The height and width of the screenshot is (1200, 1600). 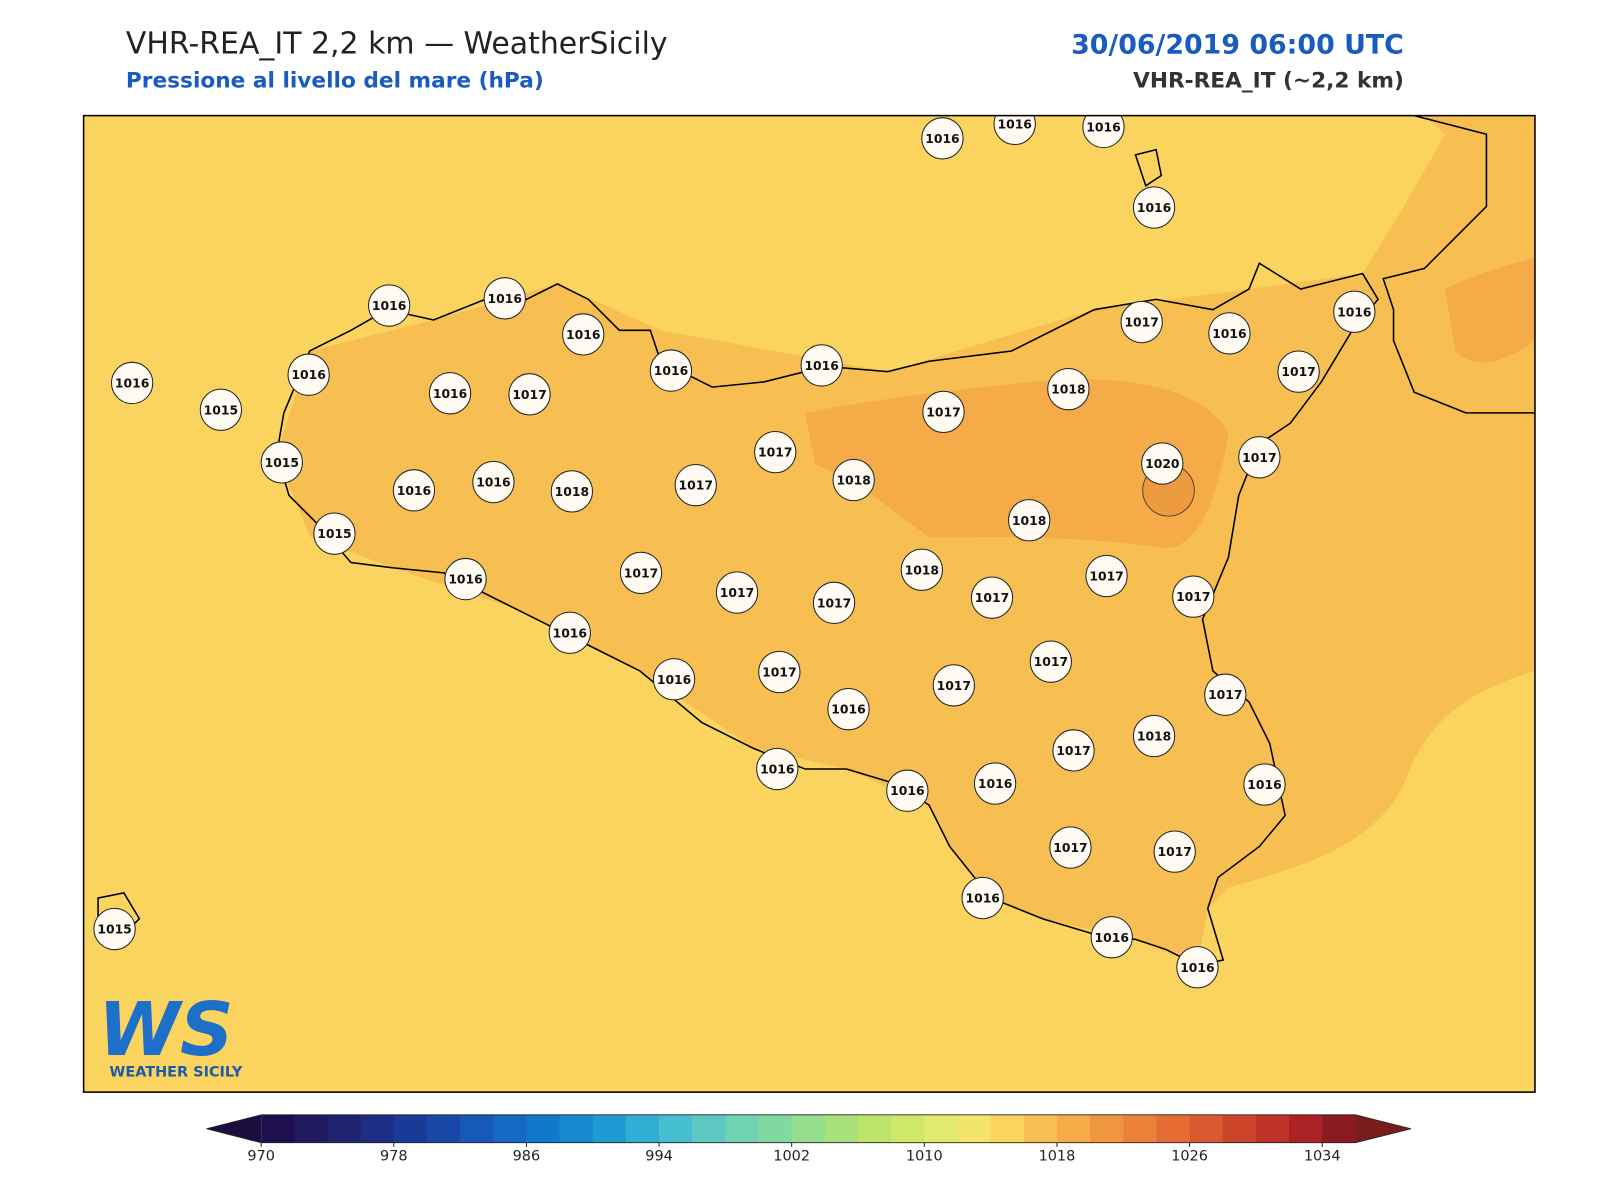 What do you see at coordinates (234, 1128) in the screenshot?
I see `colorbar-under` at bounding box center [234, 1128].